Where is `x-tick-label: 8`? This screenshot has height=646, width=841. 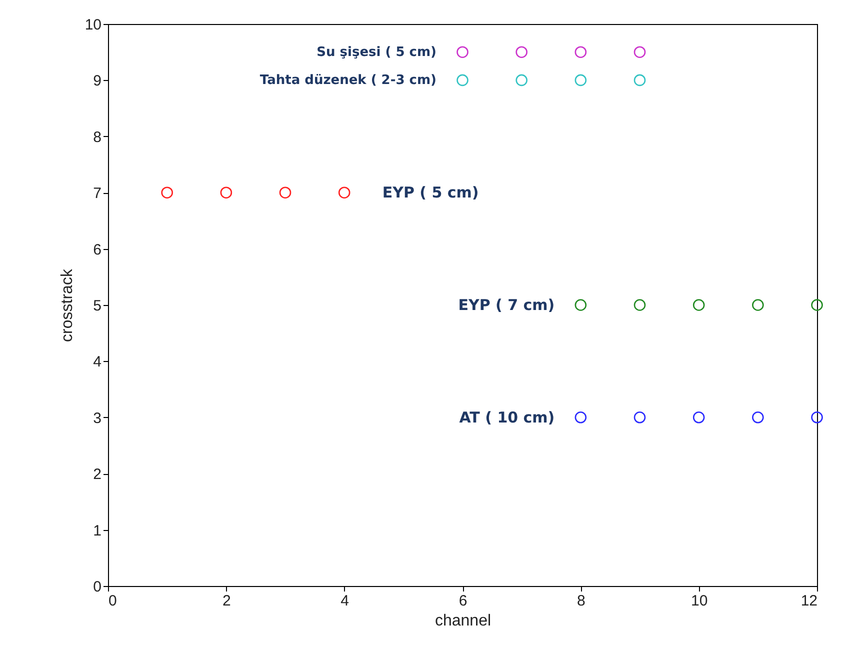 x-tick-label: 8 is located at coordinates (581, 601).